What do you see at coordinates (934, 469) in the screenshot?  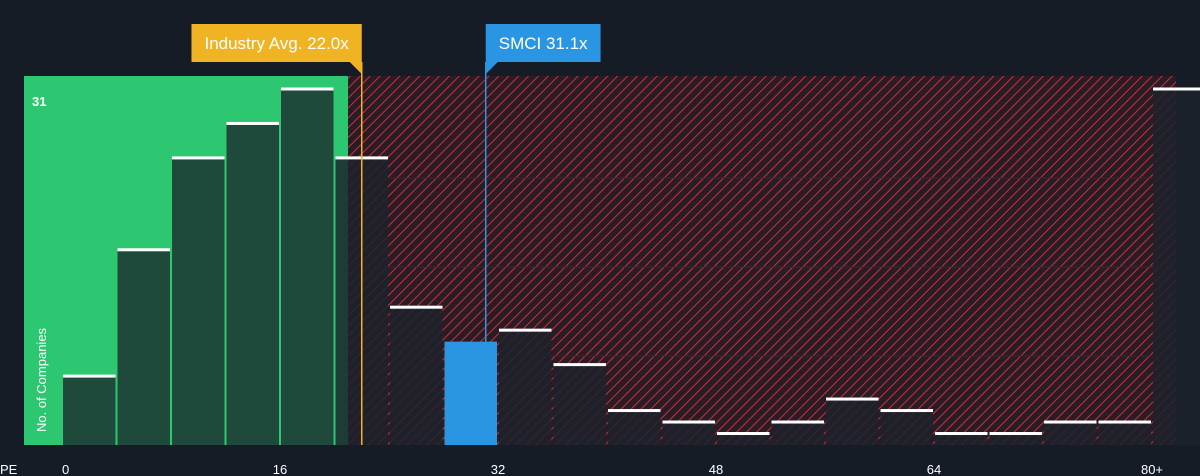 I see `x-tick-label: 64` at bounding box center [934, 469].